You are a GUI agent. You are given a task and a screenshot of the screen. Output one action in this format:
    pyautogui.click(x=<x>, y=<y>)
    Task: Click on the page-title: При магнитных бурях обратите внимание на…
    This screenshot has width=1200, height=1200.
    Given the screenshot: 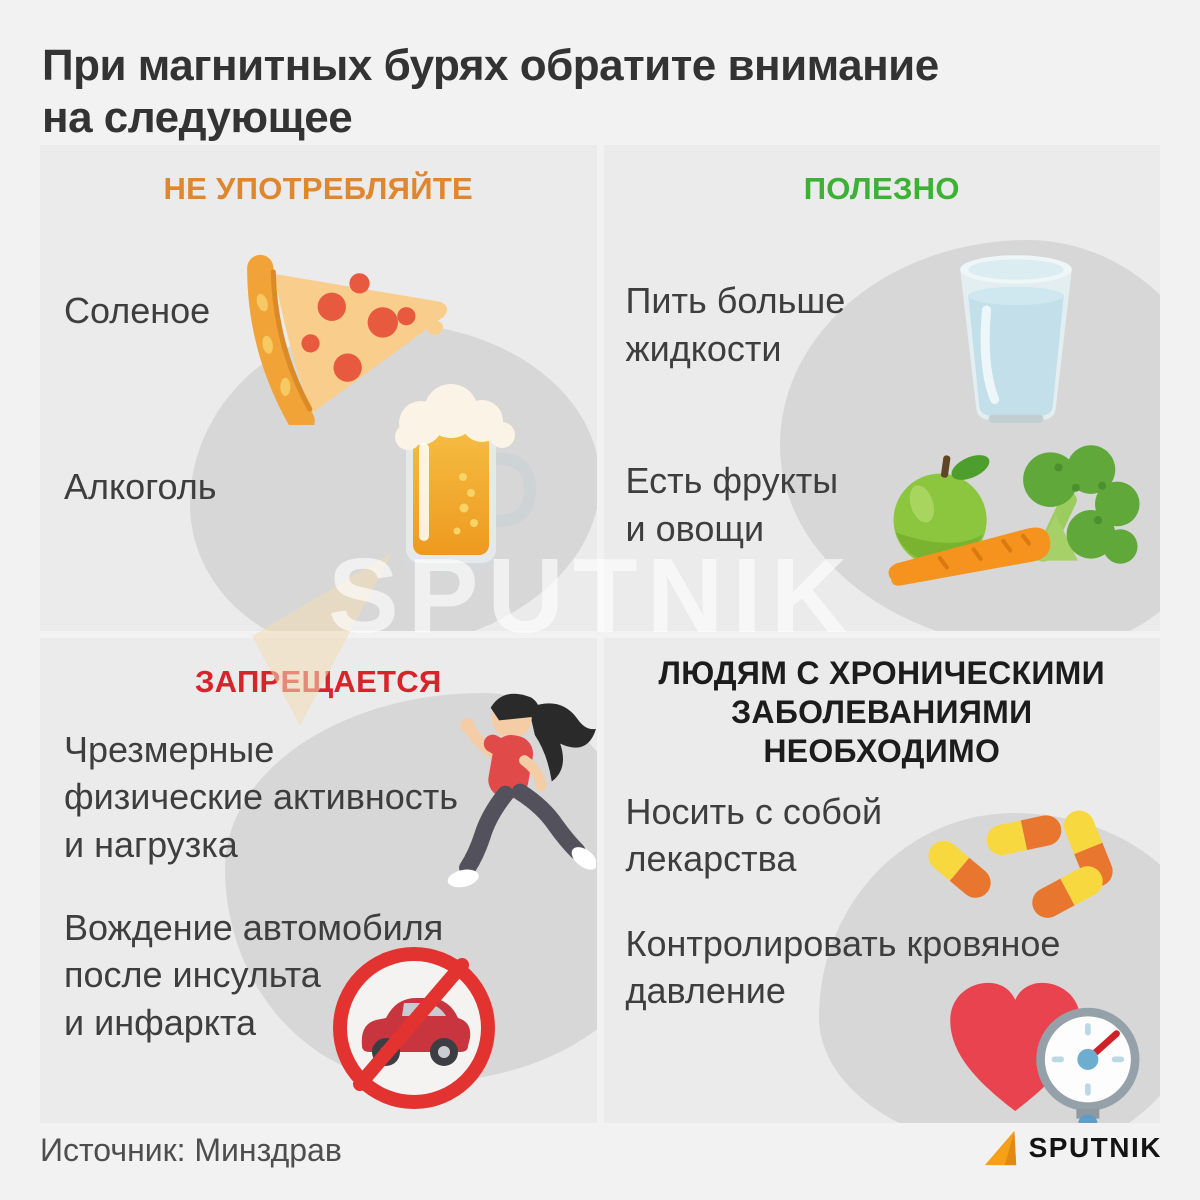 What is the action you would take?
    pyautogui.click(x=490, y=91)
    